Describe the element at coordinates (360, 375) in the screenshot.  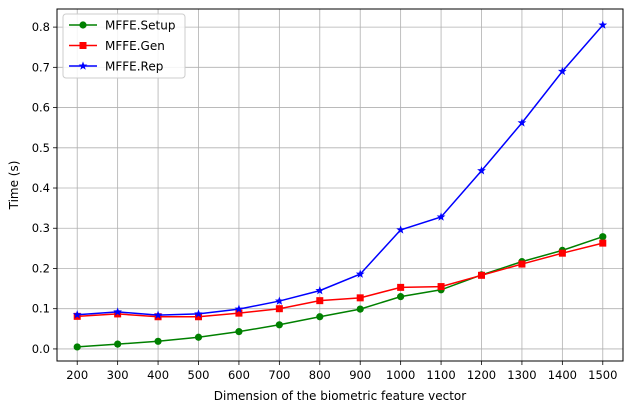
I see `x-tick-label: 900` at that location.